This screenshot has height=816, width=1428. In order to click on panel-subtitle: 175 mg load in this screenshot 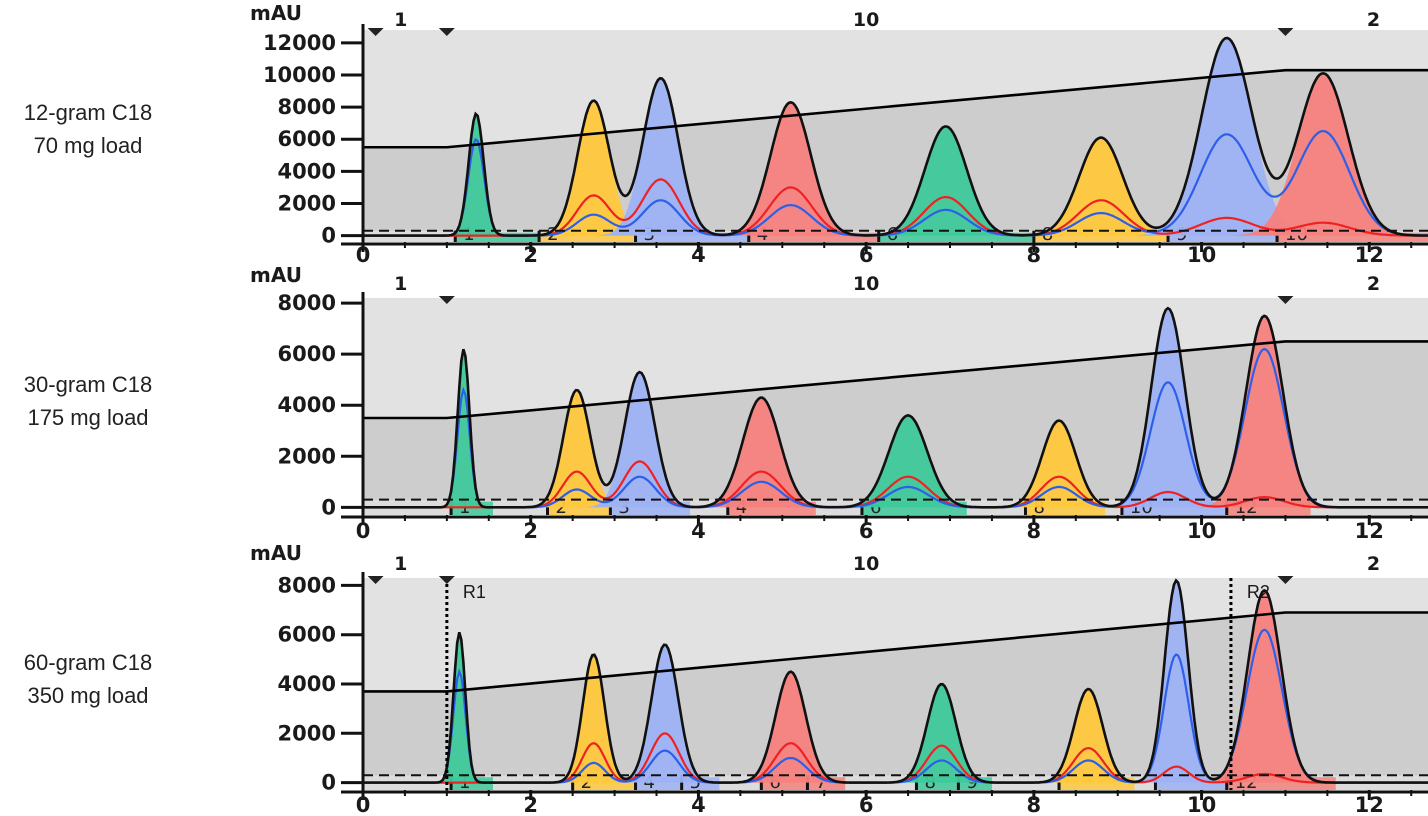, I will do `click(87, 417)`.